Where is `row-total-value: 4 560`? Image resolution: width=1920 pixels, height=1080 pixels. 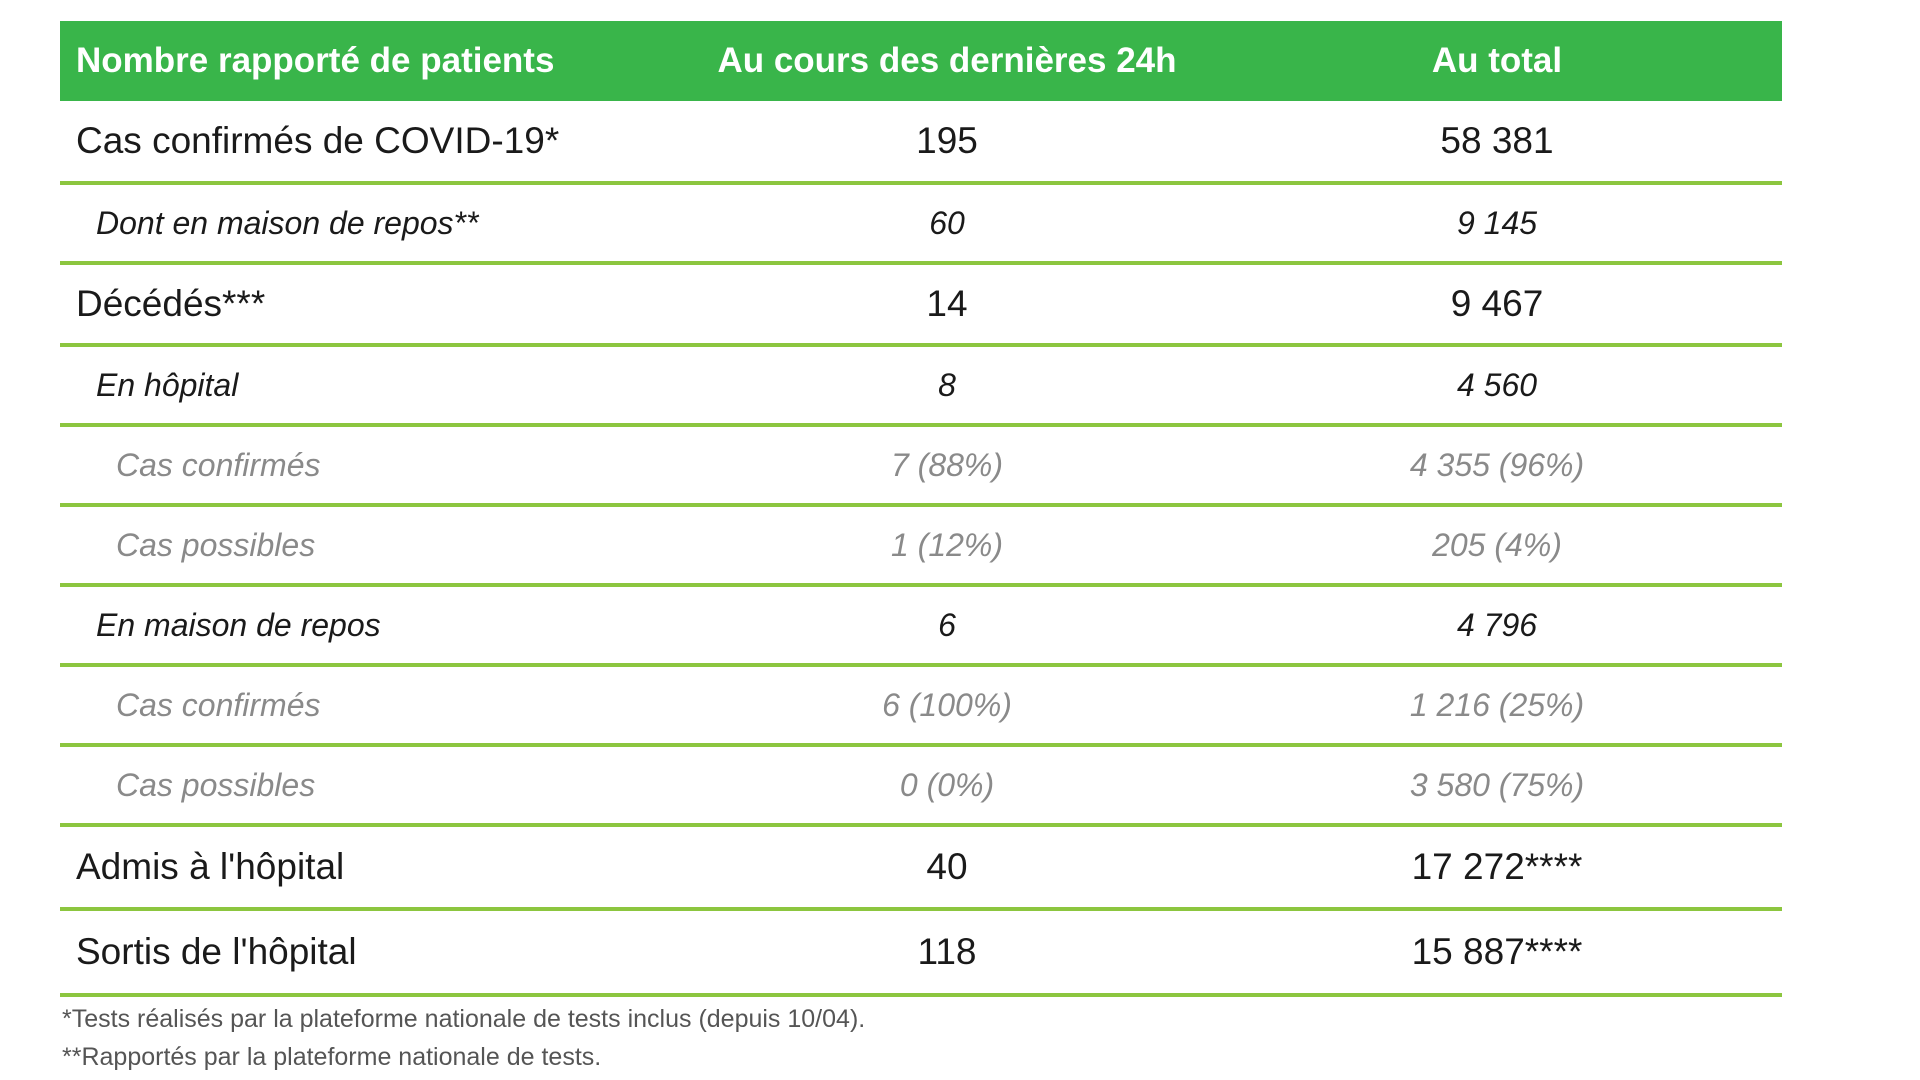
row-total-value: 4 560 is located at coordinates (1497, 386).